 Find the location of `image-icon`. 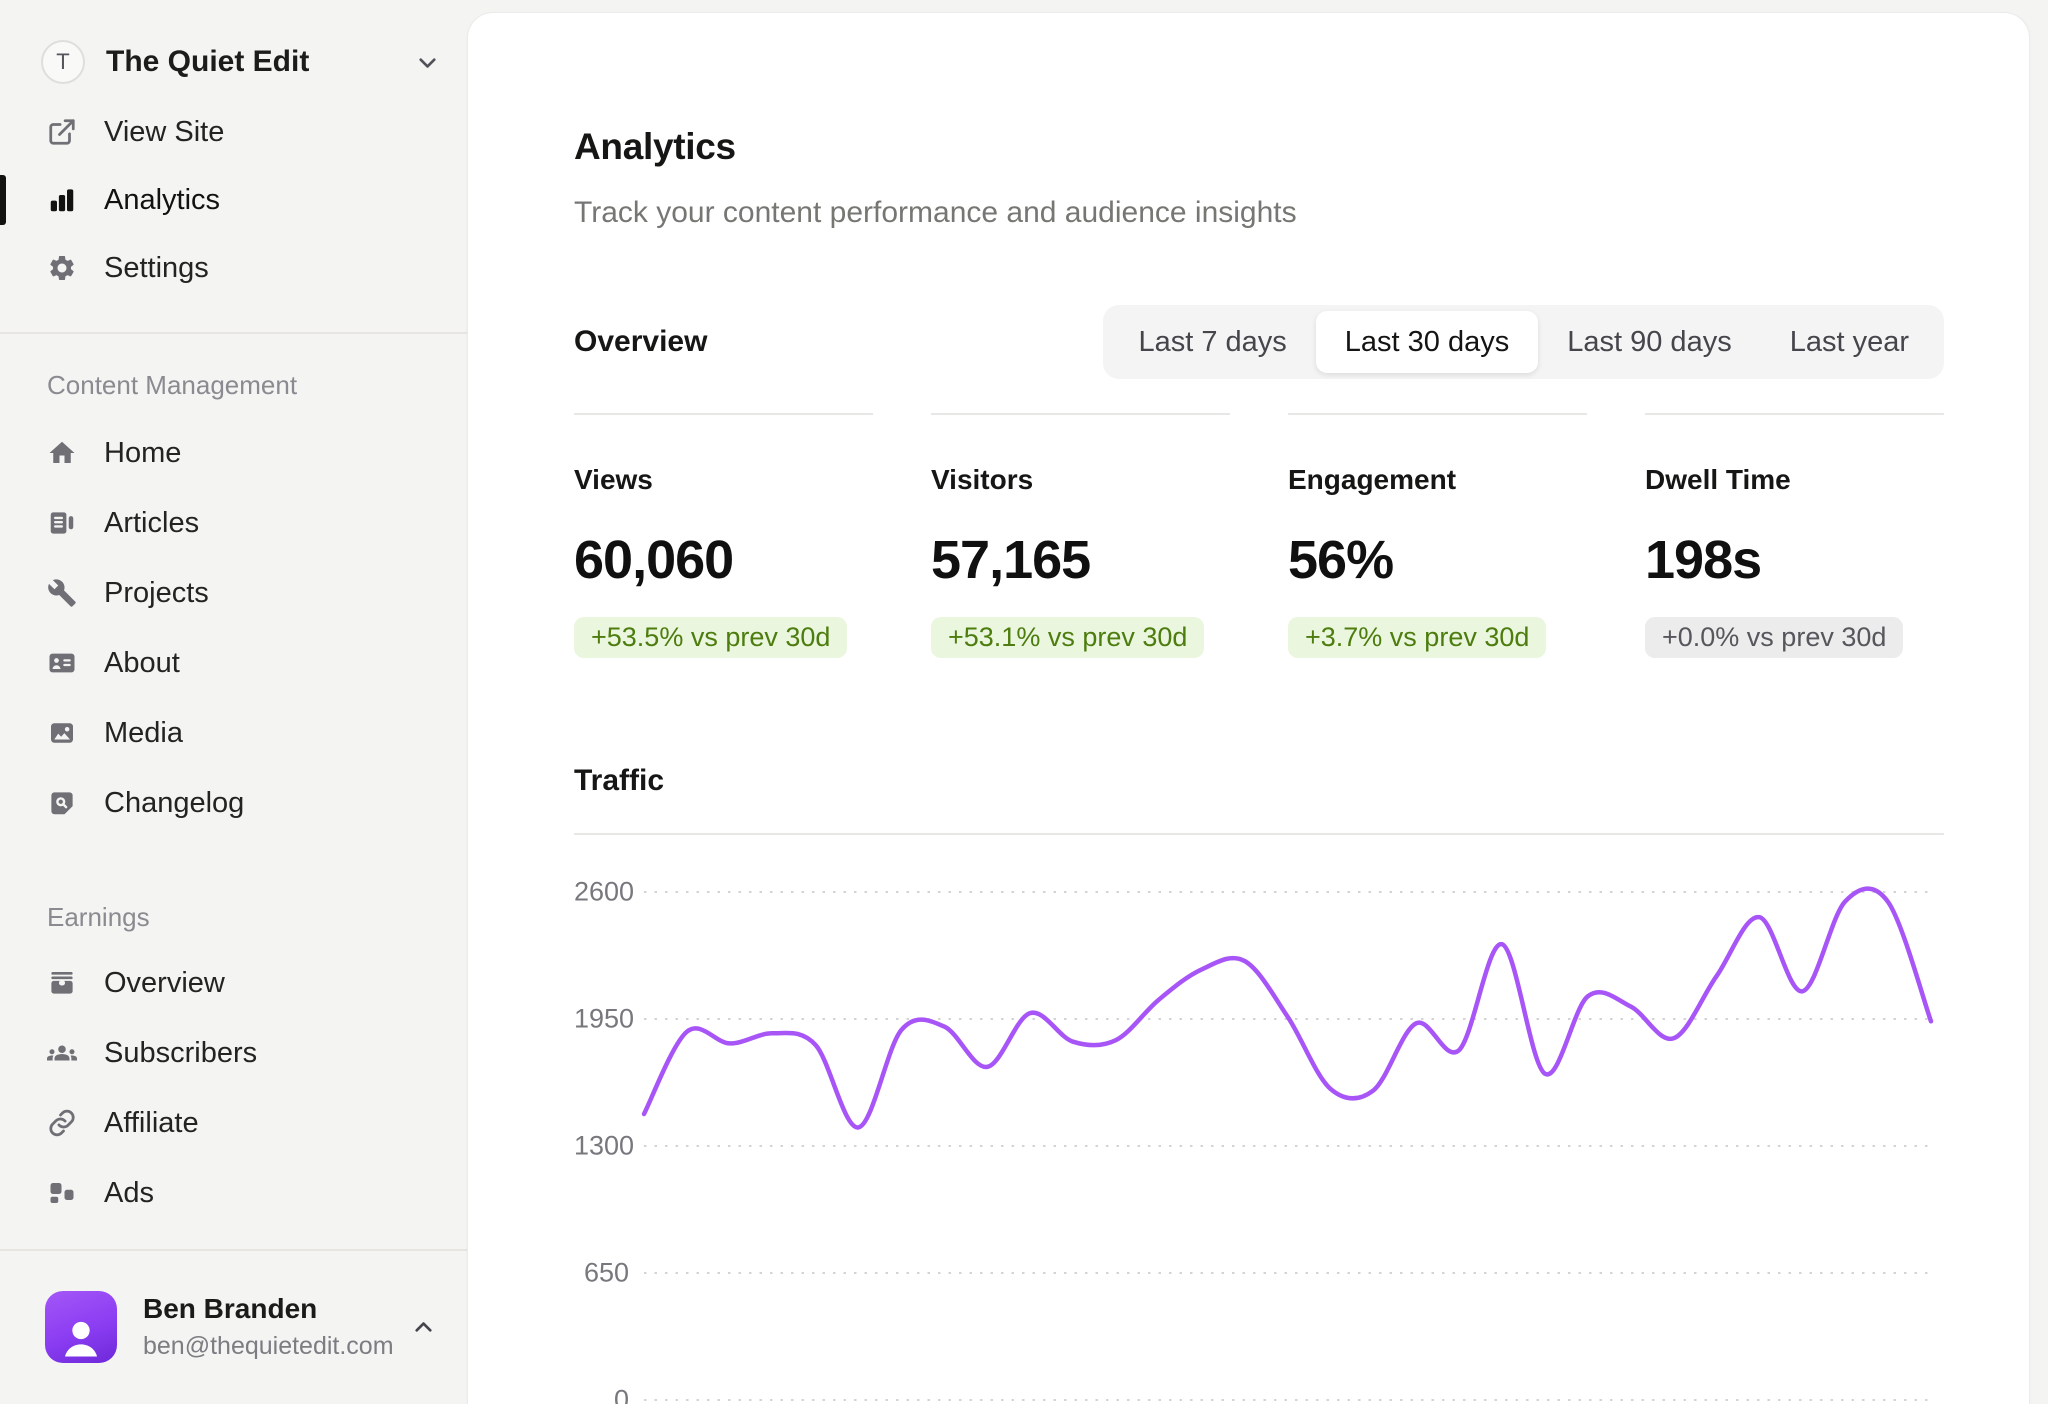

image-icon is located at coordinates (62, 733).